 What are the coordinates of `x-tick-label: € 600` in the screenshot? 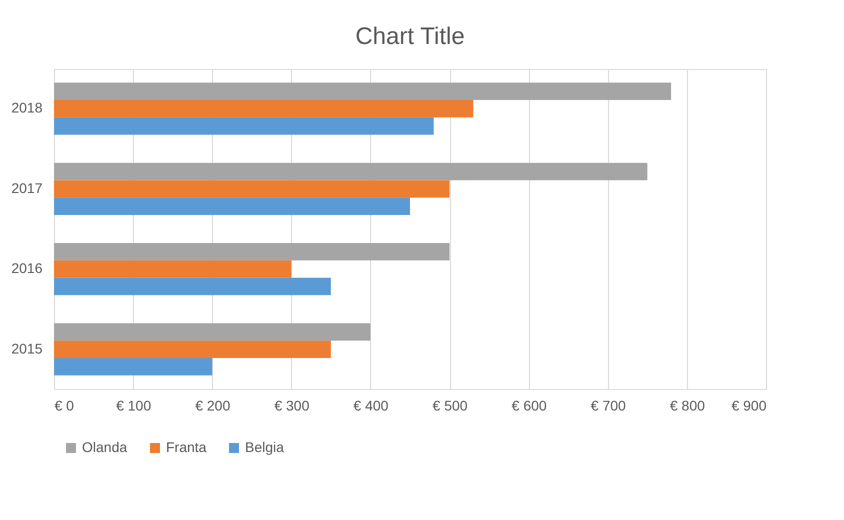 It's located at (529, 406).